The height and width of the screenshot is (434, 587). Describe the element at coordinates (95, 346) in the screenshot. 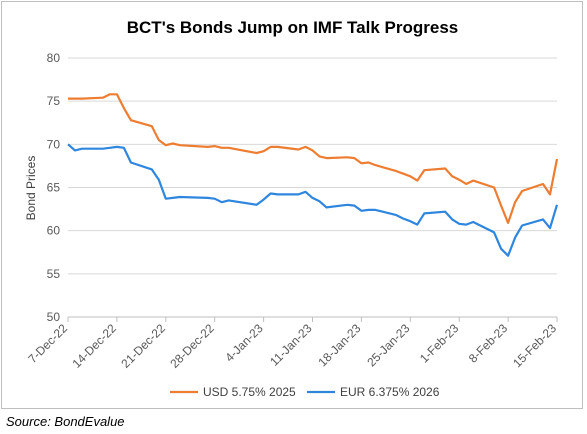

I see `x-tick-label: 14-Dec-22` at that location.